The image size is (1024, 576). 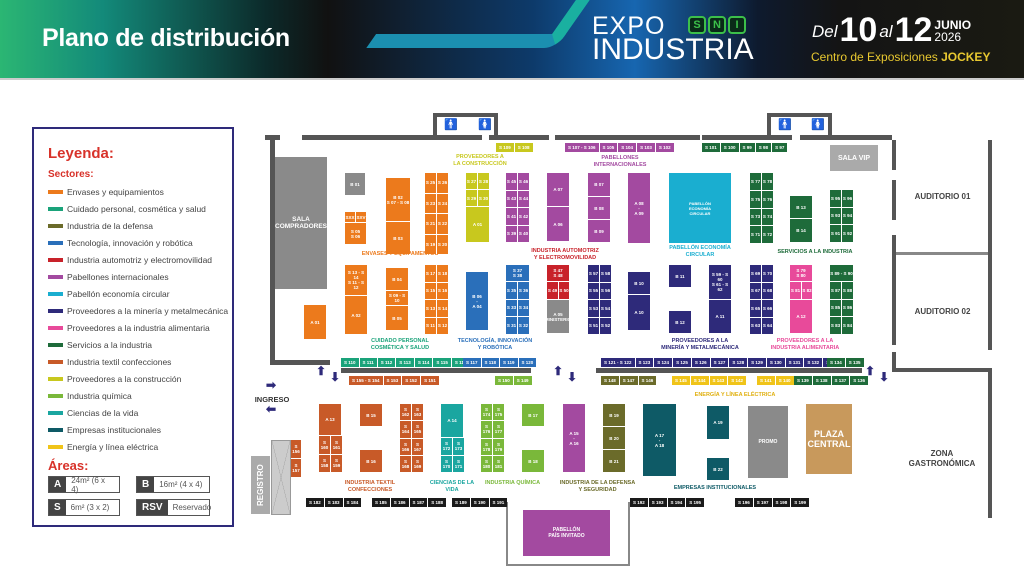 What do you see at coordinates (720, 316) in the screenshot?
I see `booth: A 11` at bounding box center [720, 316].